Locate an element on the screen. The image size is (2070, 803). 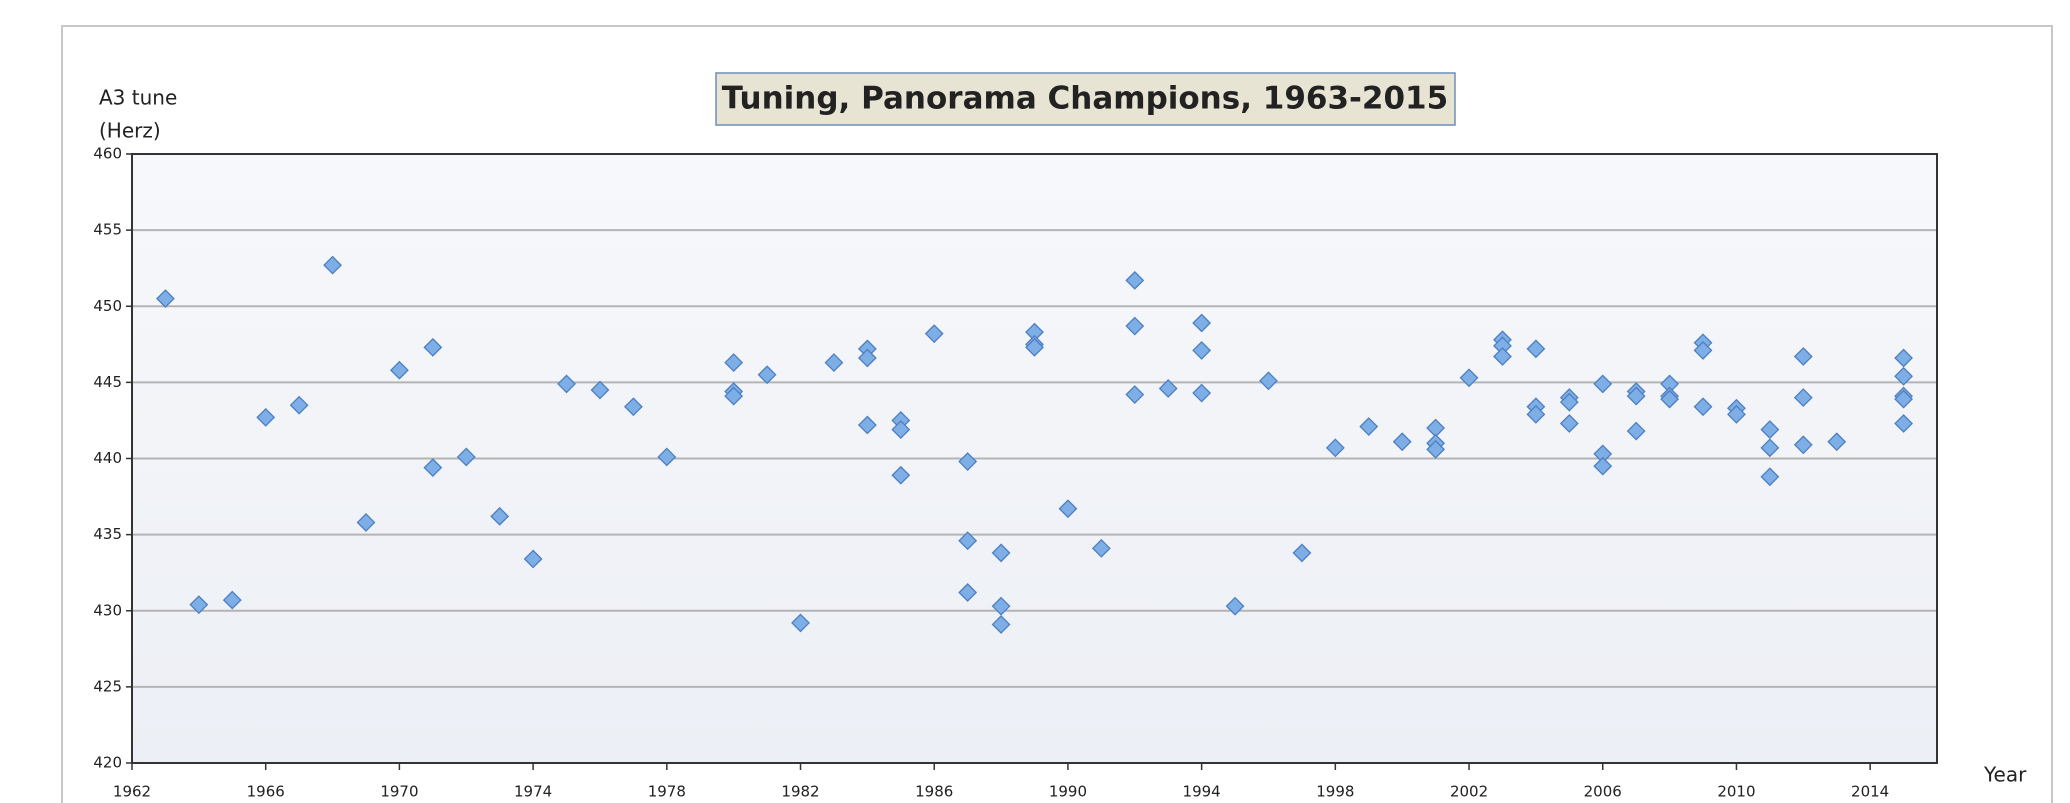
y-tick-label: 430 is located at coordinates (107, 610).